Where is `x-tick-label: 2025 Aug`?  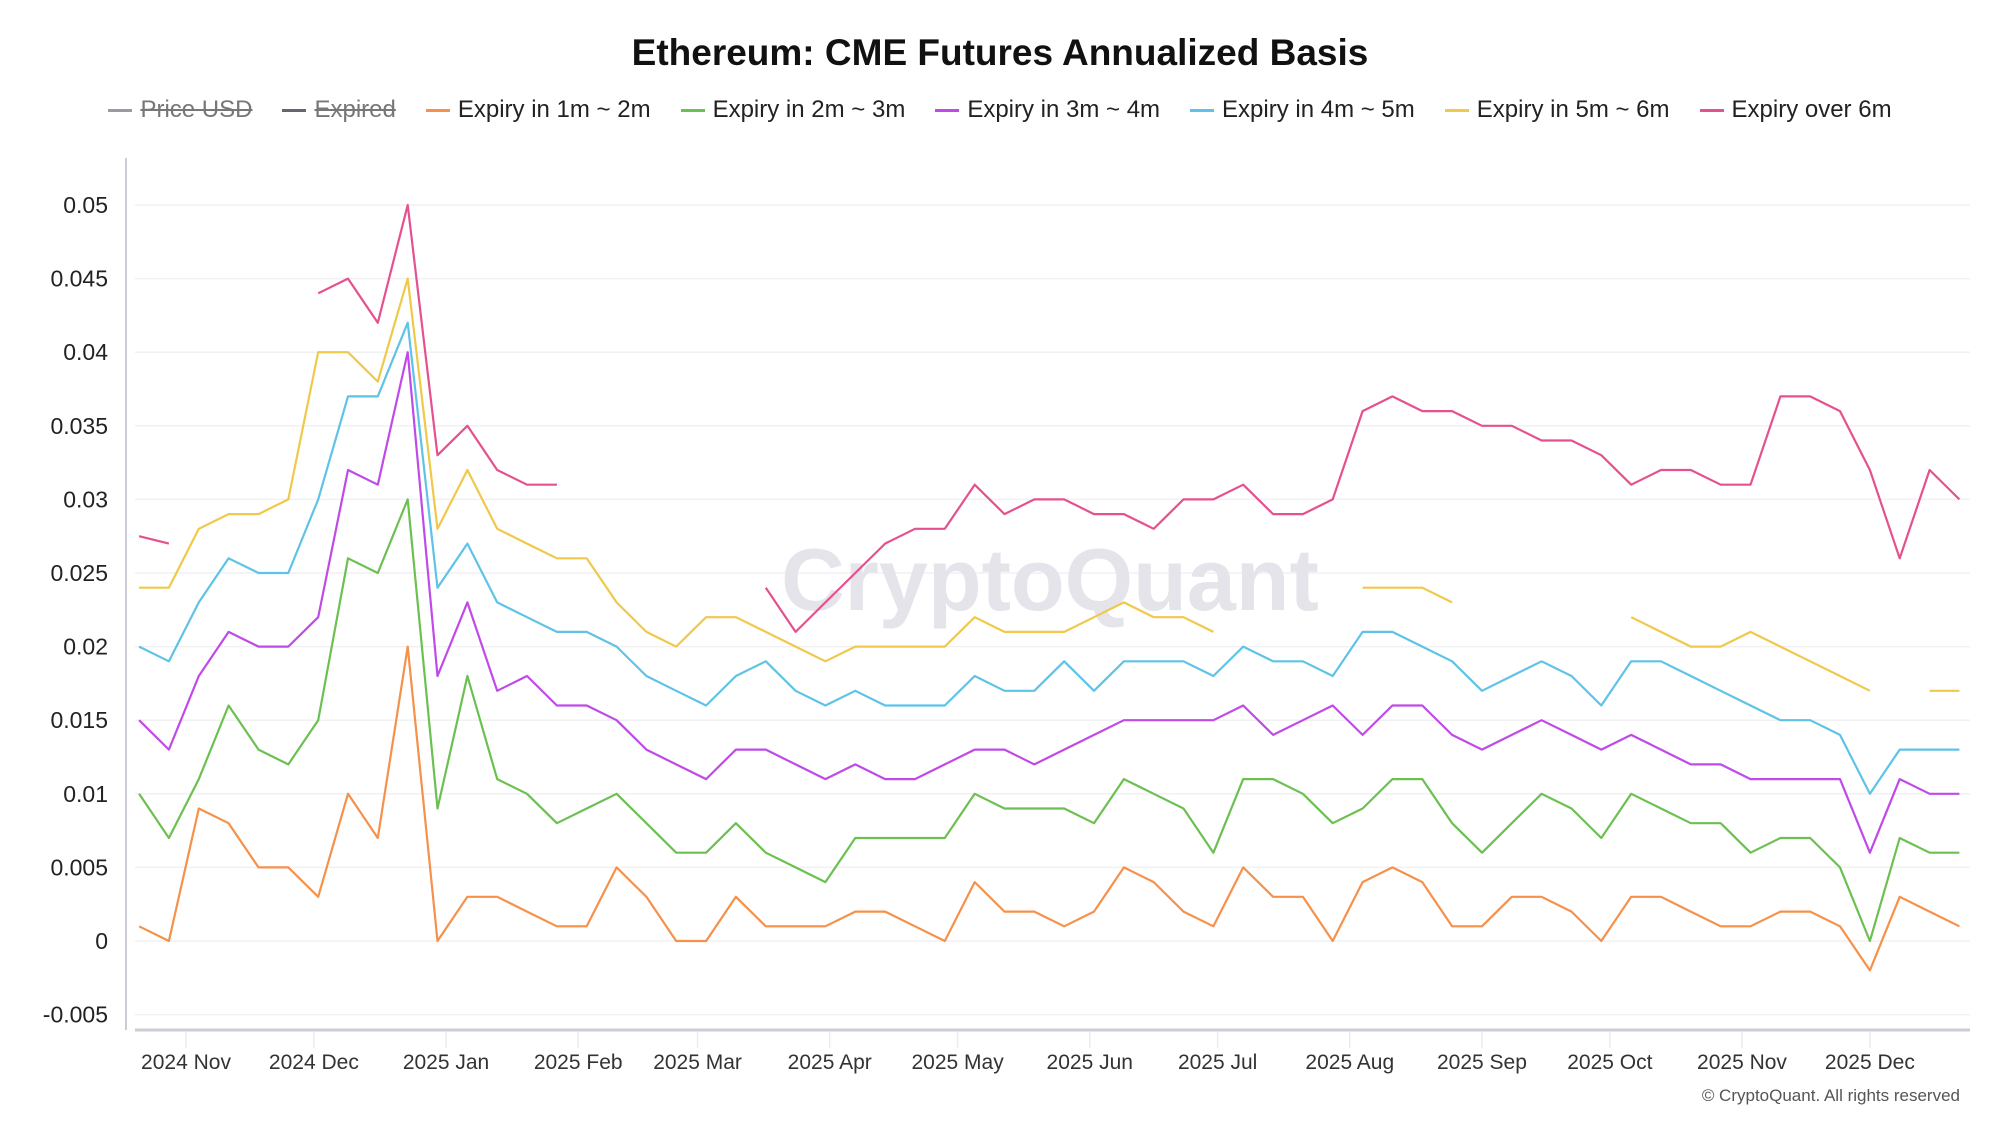 x-tick-label: 2025 Aug is located at coordinates (1349, 1062).